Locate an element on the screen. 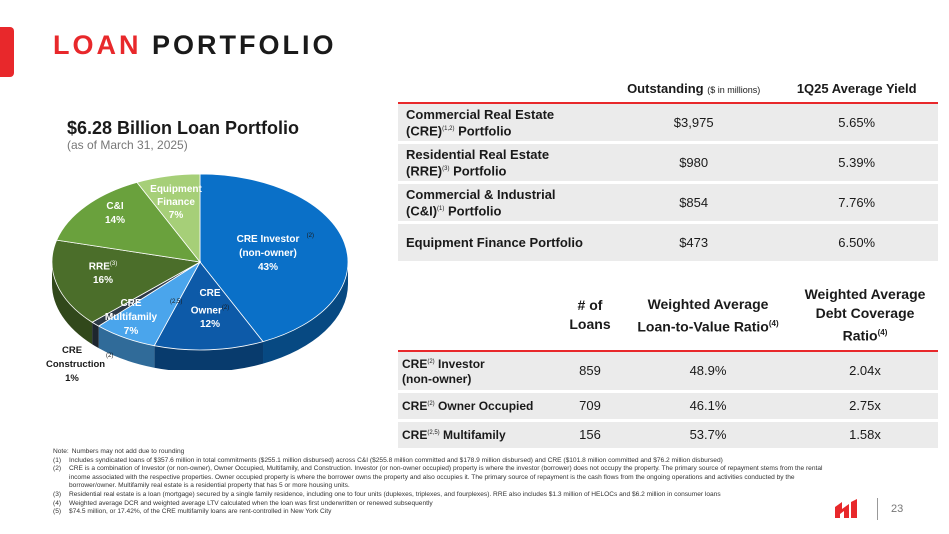 This screenshot has width=949, height=534. label-rre: RRE(3) 16% is located at coordinates (103, 272).